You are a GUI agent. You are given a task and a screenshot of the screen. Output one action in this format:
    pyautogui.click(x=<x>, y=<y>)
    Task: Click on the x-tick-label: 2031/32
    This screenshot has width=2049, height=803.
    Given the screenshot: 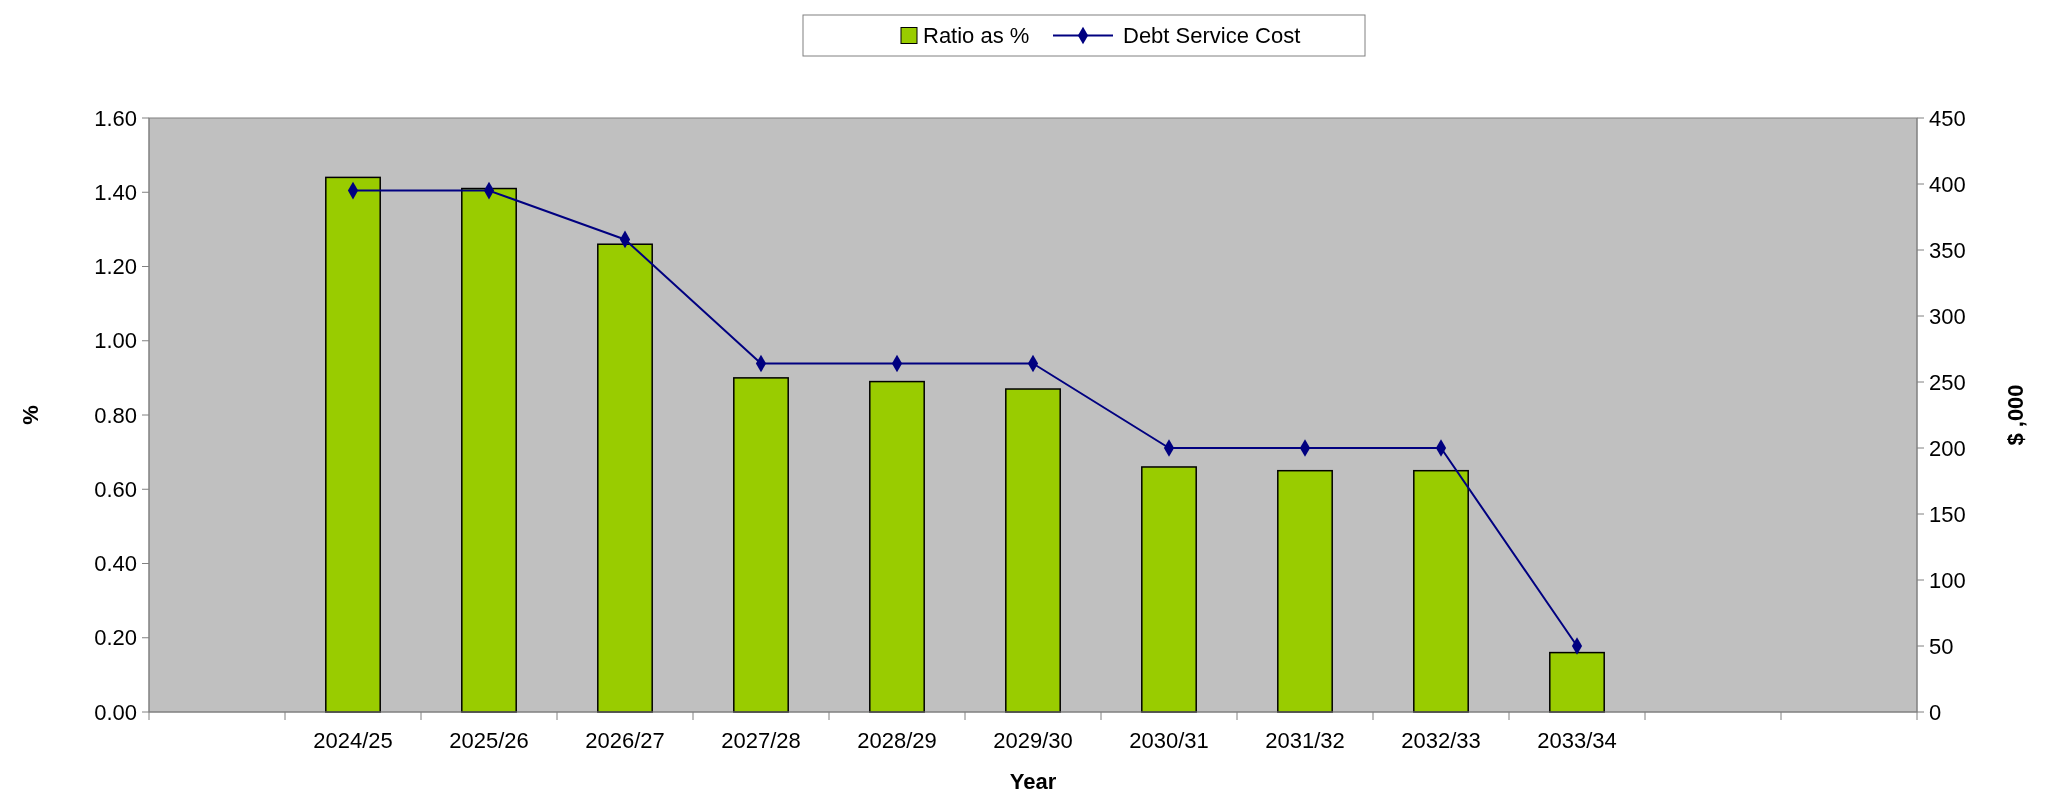 What is the action you would take?
    pyautogui.click(x=1305, y=740)
    